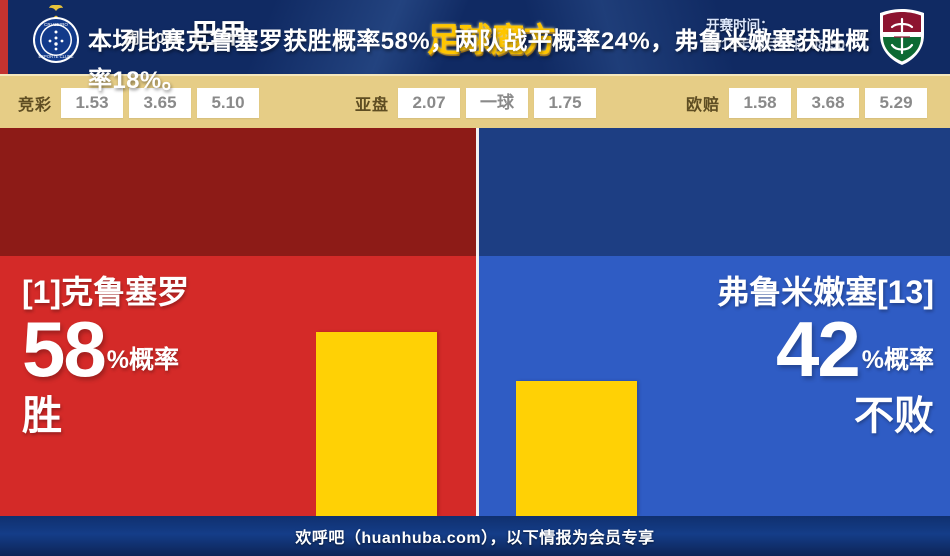 The image size is (950, 556). What do you see at coordinates (740, 25) in the screenshot?
I see `kickoff-label: 开赛时间：` at bounding box center [740, 25].